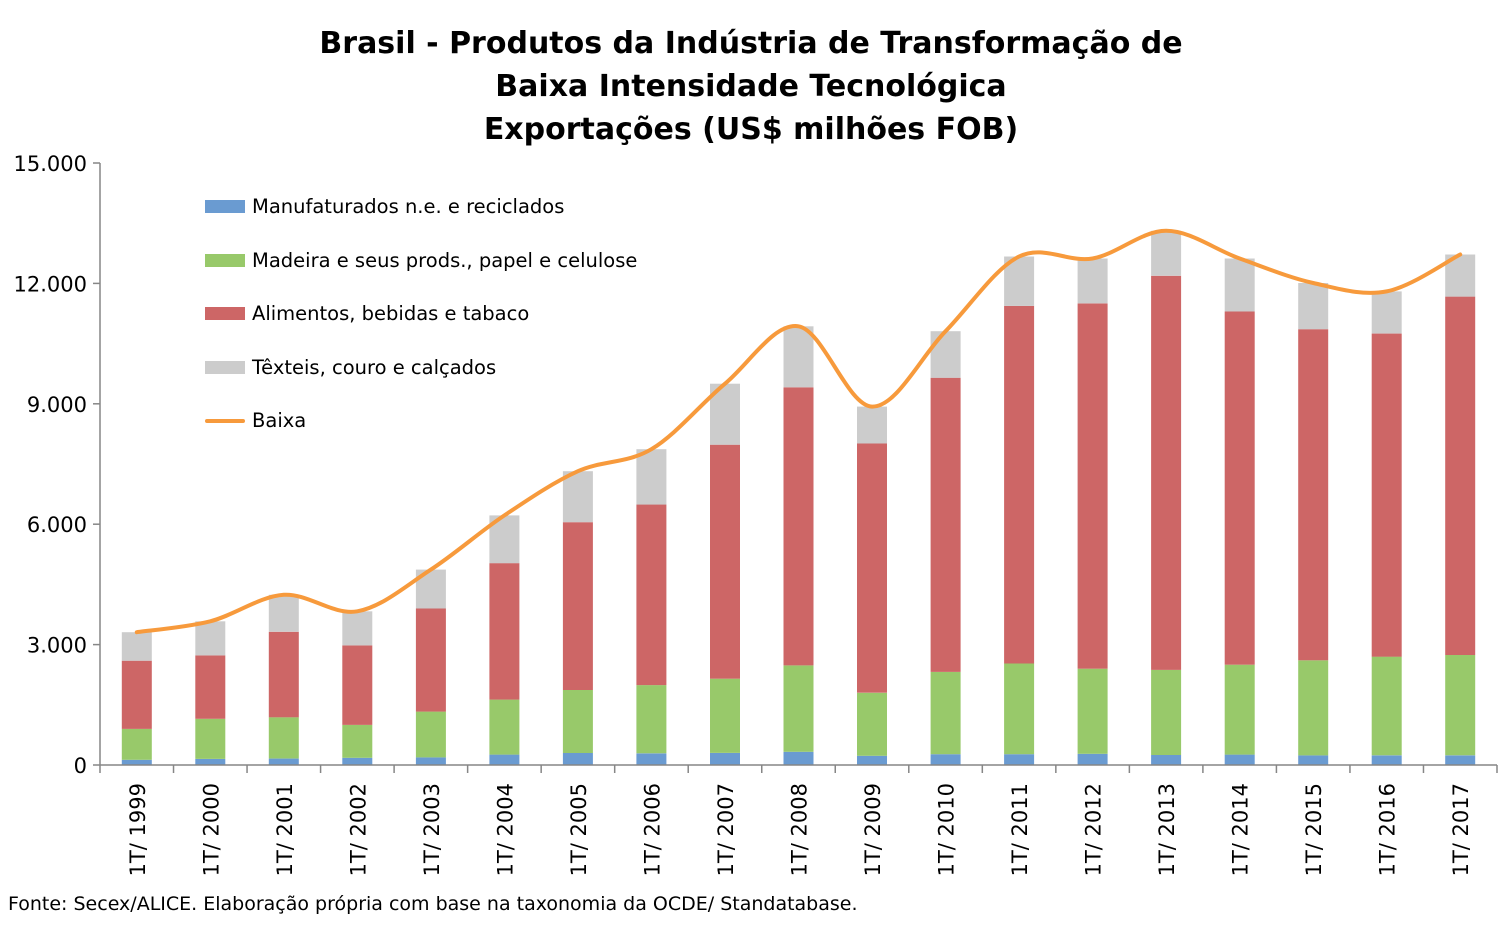 The height and width of the screenshot is (928, 1502). What do you see at coordinates (432, 829) in the screenshot?
I see `x-tick-label: 1T/ 2003` at bounding box center [432, 829].